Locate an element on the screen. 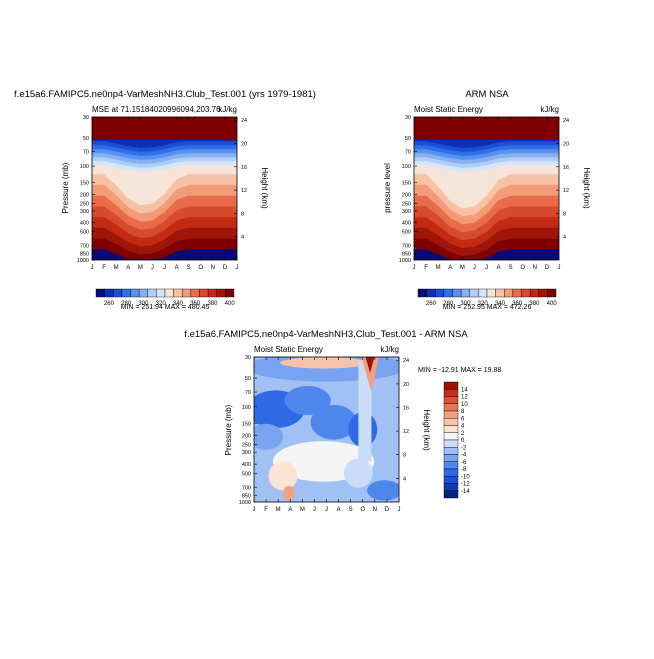 This screenshot has height=659, width=654. pressure-tick-label: 250 is located at coordinates (246, 446).